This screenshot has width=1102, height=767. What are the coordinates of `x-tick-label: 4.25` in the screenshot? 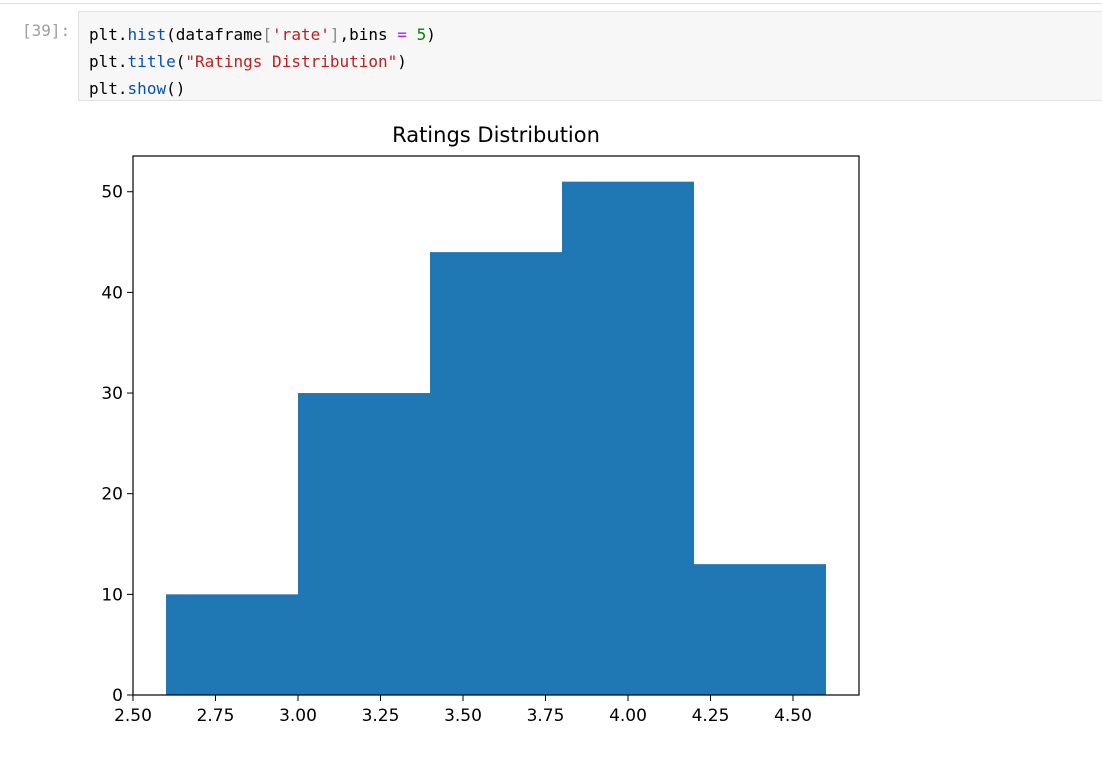 It's located at (711, 716).